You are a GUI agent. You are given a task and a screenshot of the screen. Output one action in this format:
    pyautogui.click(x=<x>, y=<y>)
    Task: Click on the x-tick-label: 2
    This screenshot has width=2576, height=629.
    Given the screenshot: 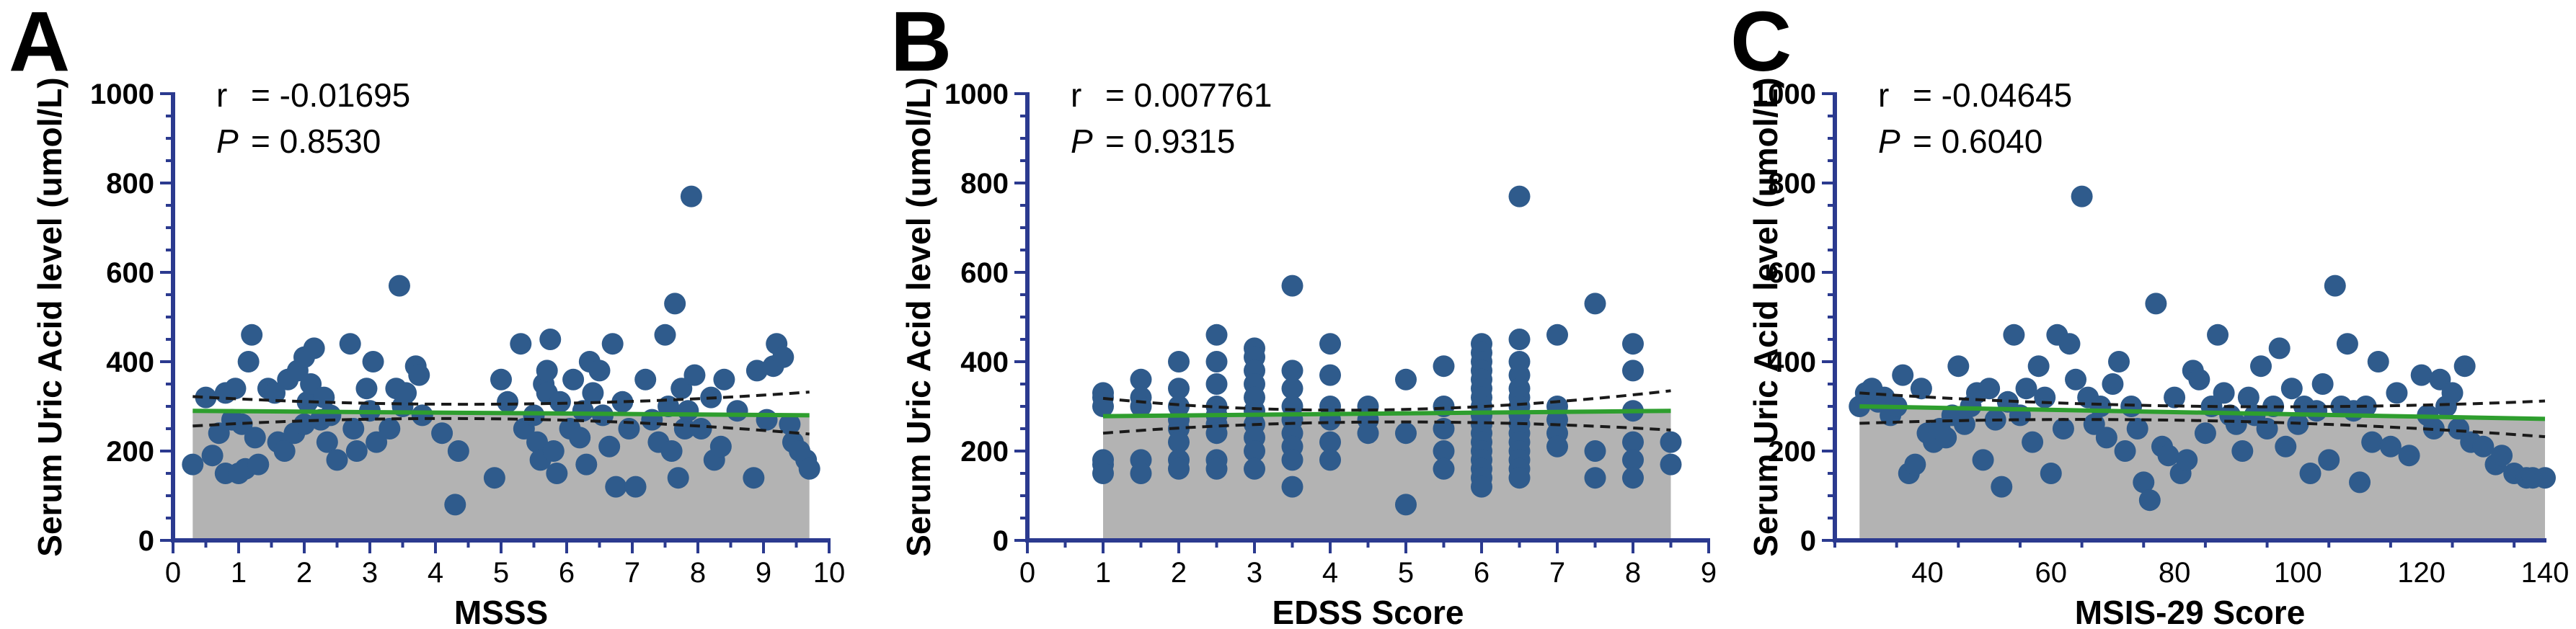 What is the action you would take?
    pyautogui.click(x=304, y=573)
    